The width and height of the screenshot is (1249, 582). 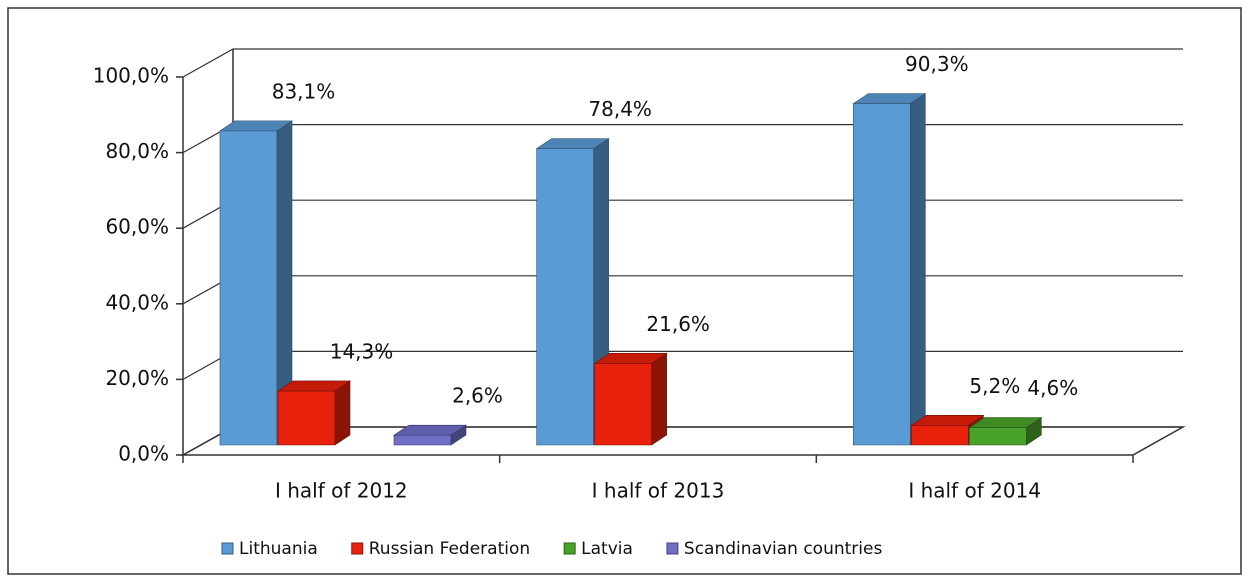 I want to click on value-label: 83,1%, so click(x=304, y=91).